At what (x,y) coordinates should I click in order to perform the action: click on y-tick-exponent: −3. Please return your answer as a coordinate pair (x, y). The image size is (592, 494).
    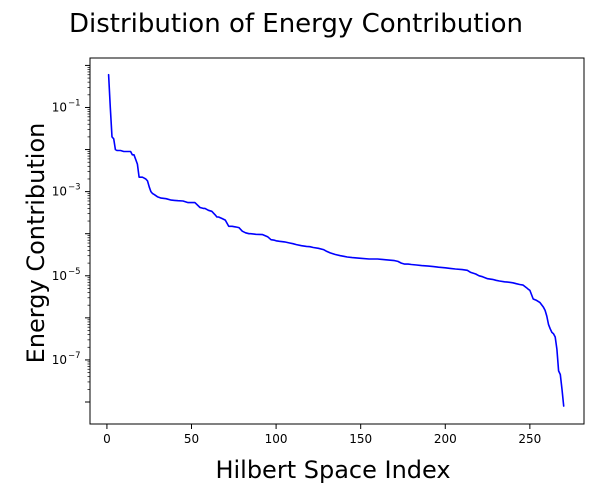
    Looking at the image, I should click on (74, 188).